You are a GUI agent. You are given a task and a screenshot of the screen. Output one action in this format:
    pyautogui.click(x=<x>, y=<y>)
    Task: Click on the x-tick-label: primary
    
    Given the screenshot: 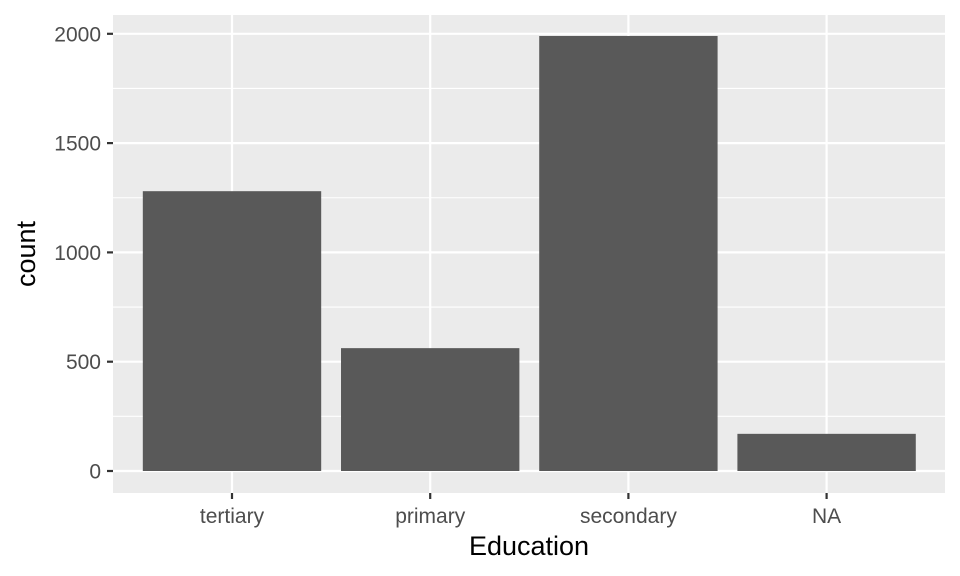 What is the action you would take?
    pyautogui.click(x=430, y=516)
    